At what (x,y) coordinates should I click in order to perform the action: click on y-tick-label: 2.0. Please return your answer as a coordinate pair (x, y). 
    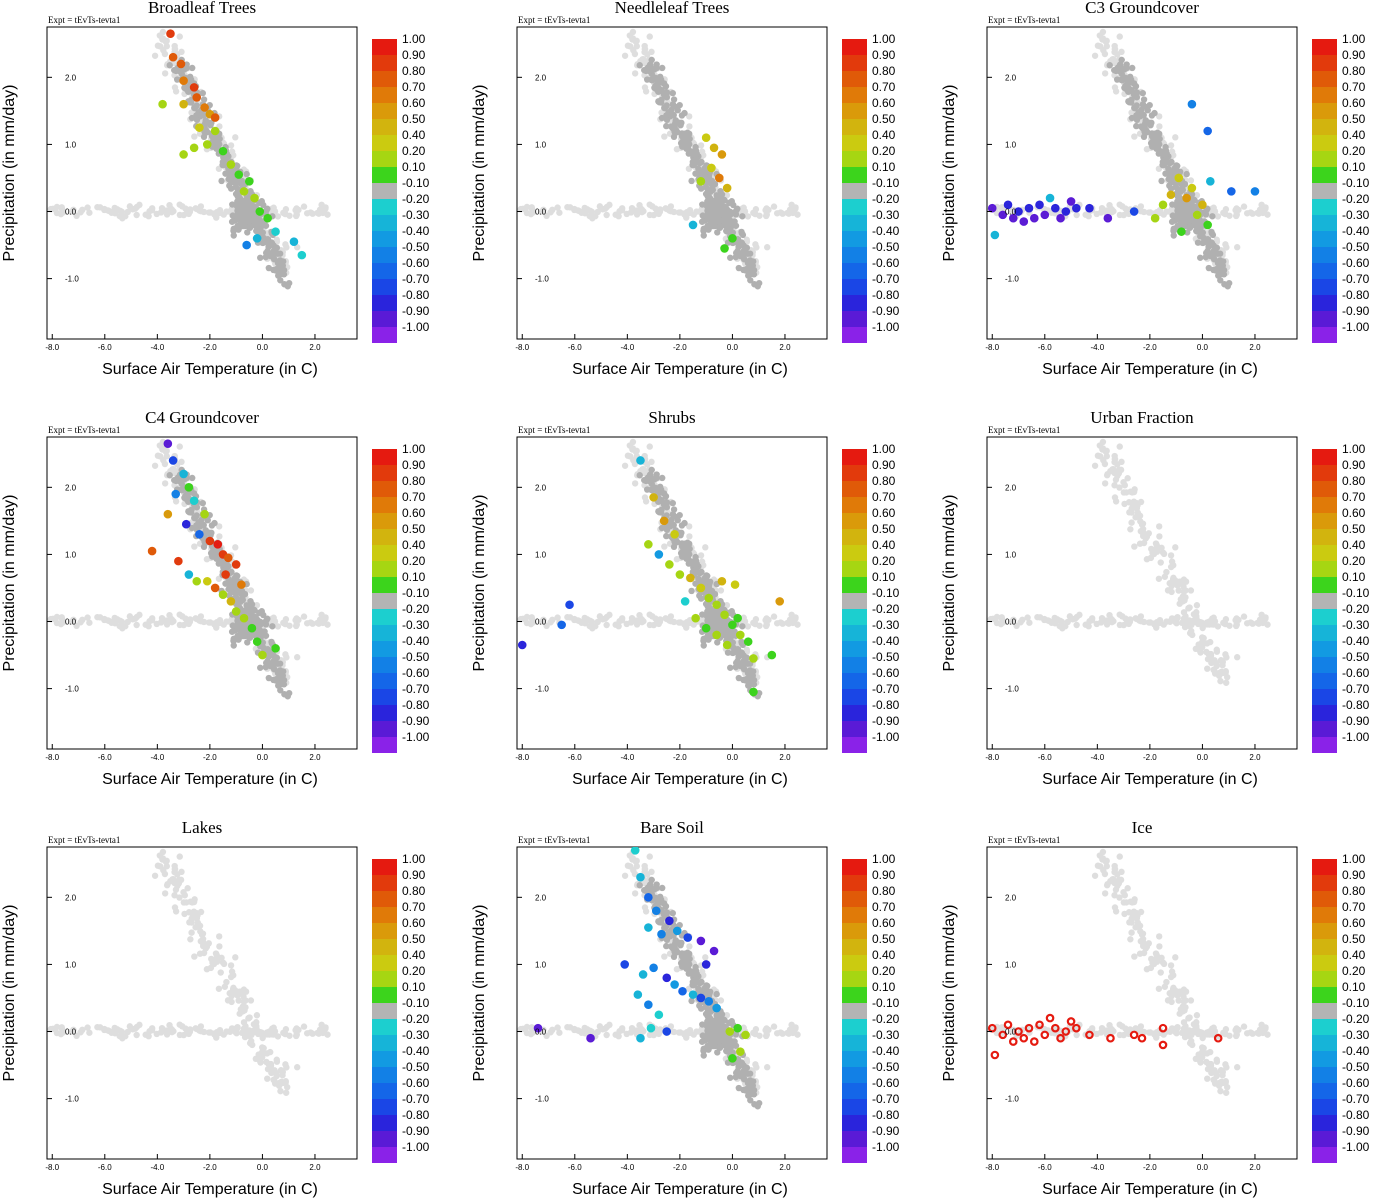
    Looking at the image, I should click on (1011, 77).